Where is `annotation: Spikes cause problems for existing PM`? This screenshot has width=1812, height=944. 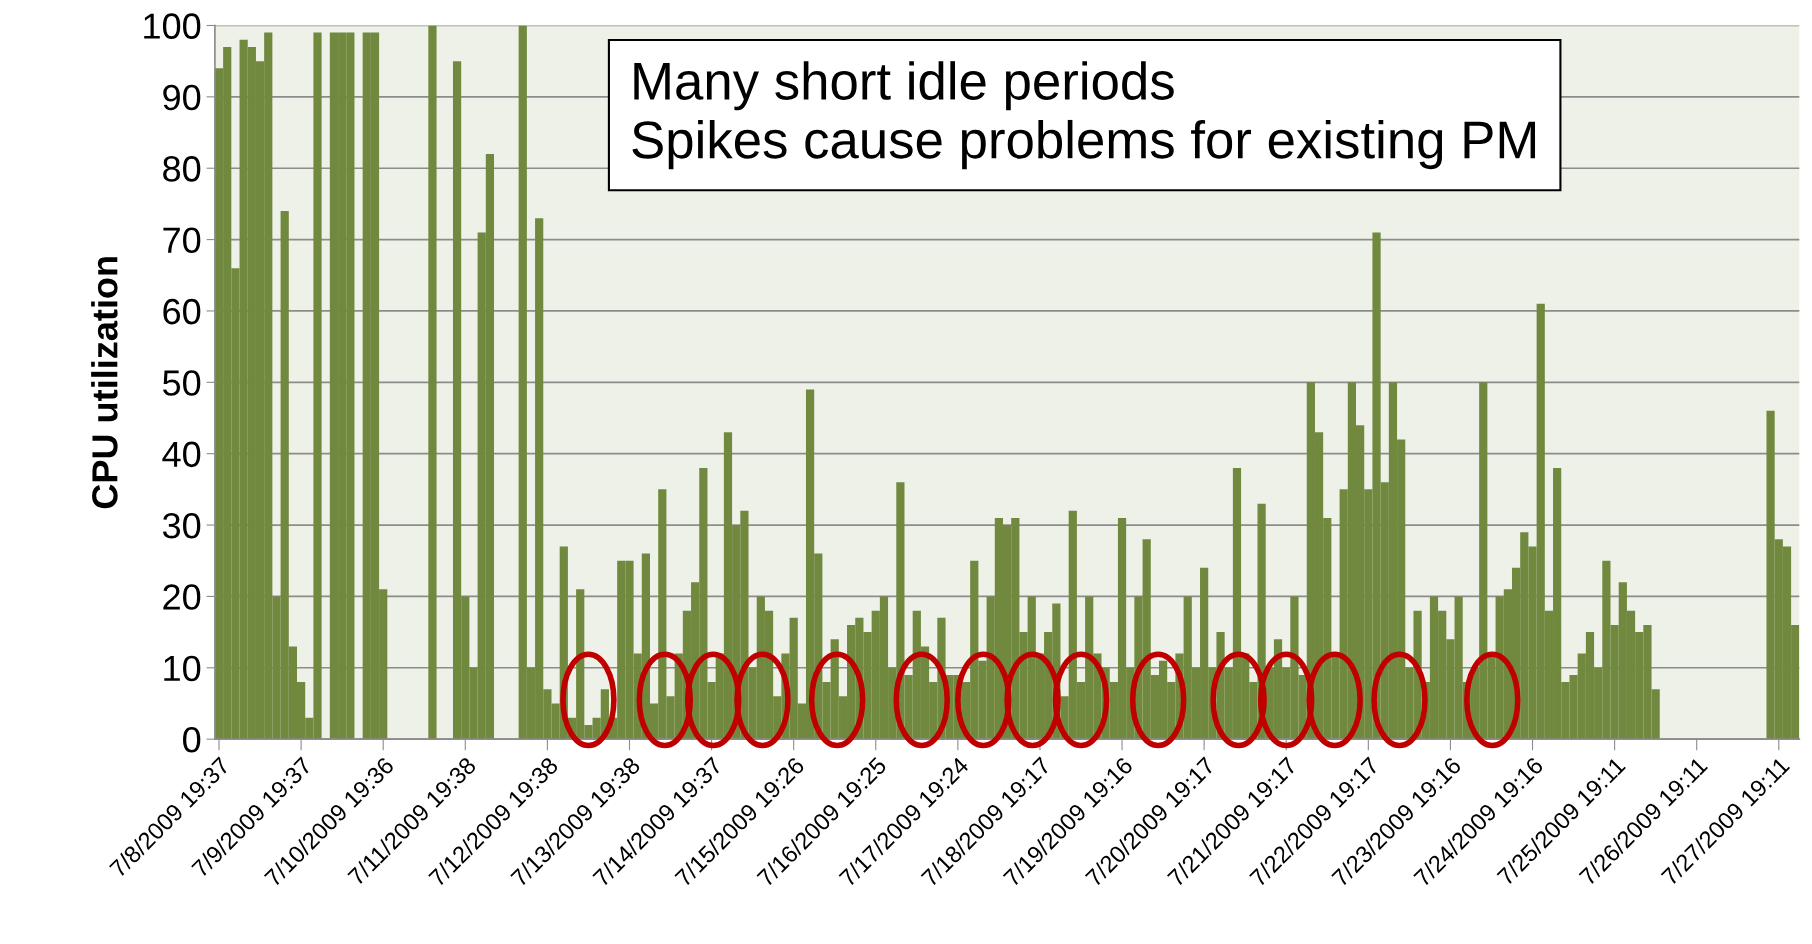 annotation: Spikes cause problems for existing PM is located at coordinates (1084, 144).